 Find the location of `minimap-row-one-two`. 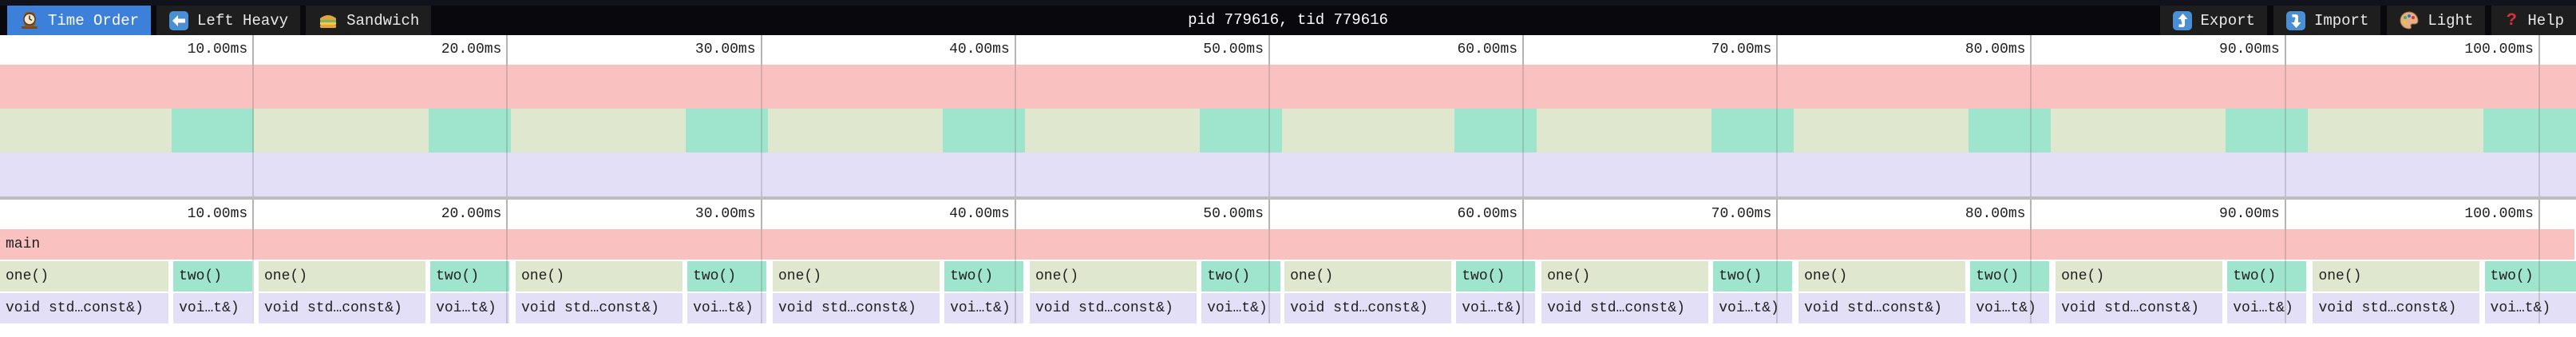

minimap-row-one-two is located at coordinates (1288, 131).